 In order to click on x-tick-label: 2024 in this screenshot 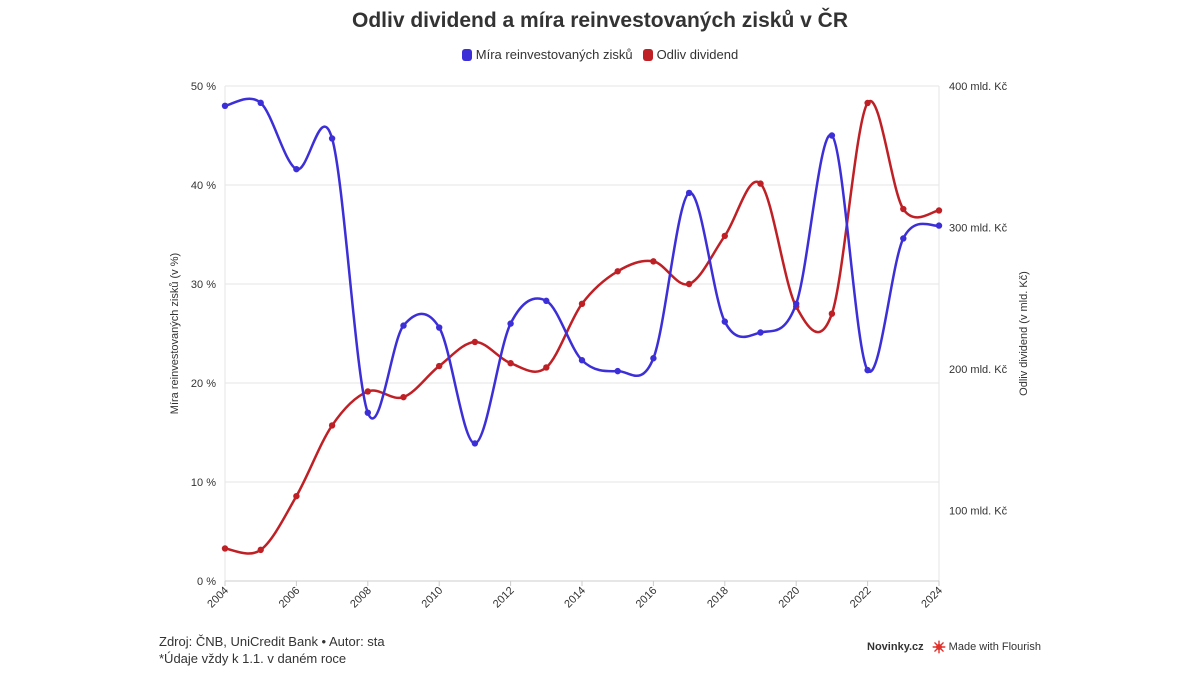, I will do `click(932, 598)`.